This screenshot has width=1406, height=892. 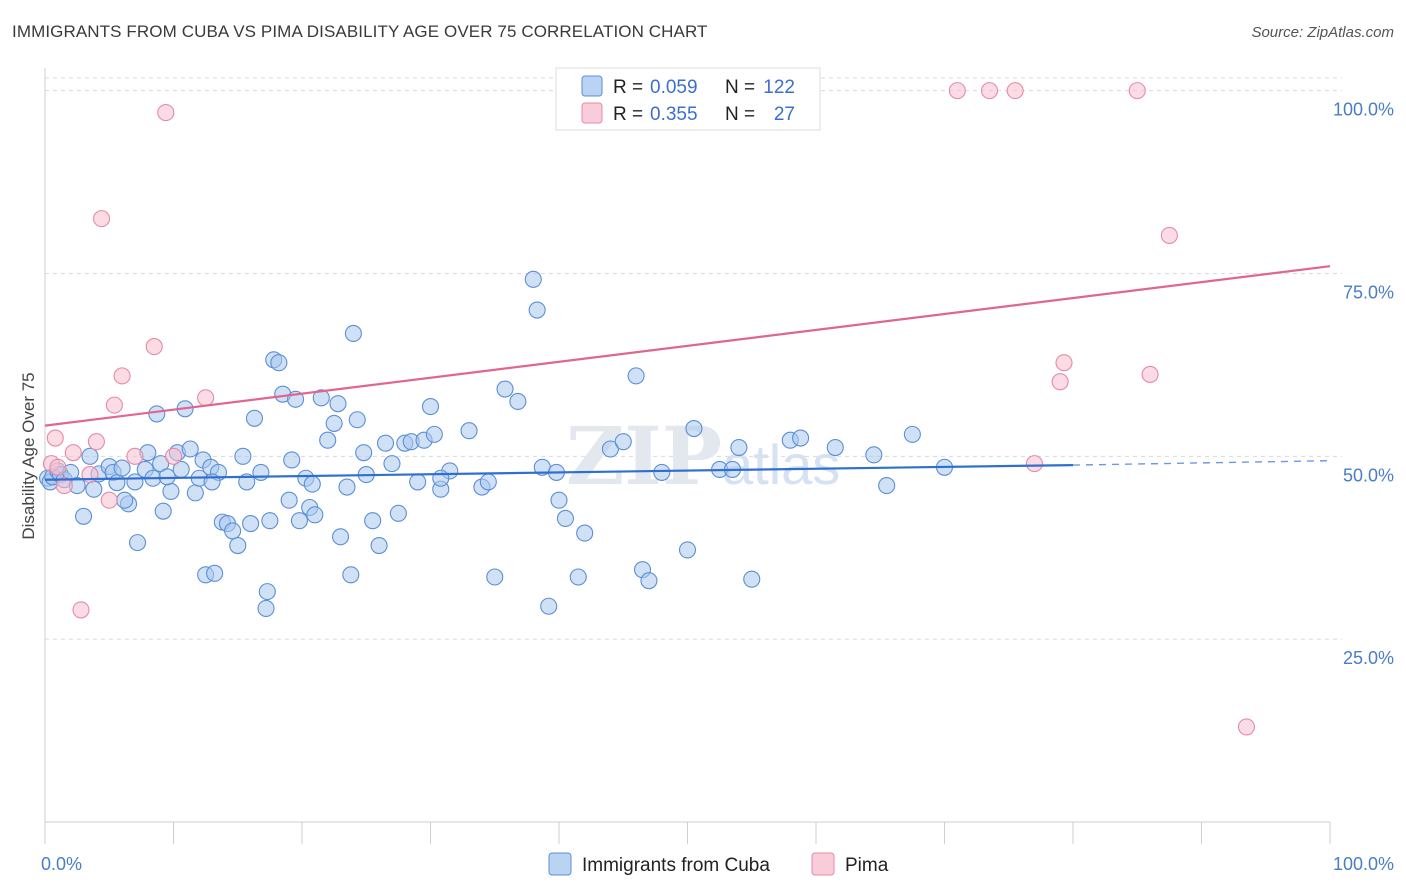 I want to click on x-tick-label: 0.0%, so click(x=61, y=864).